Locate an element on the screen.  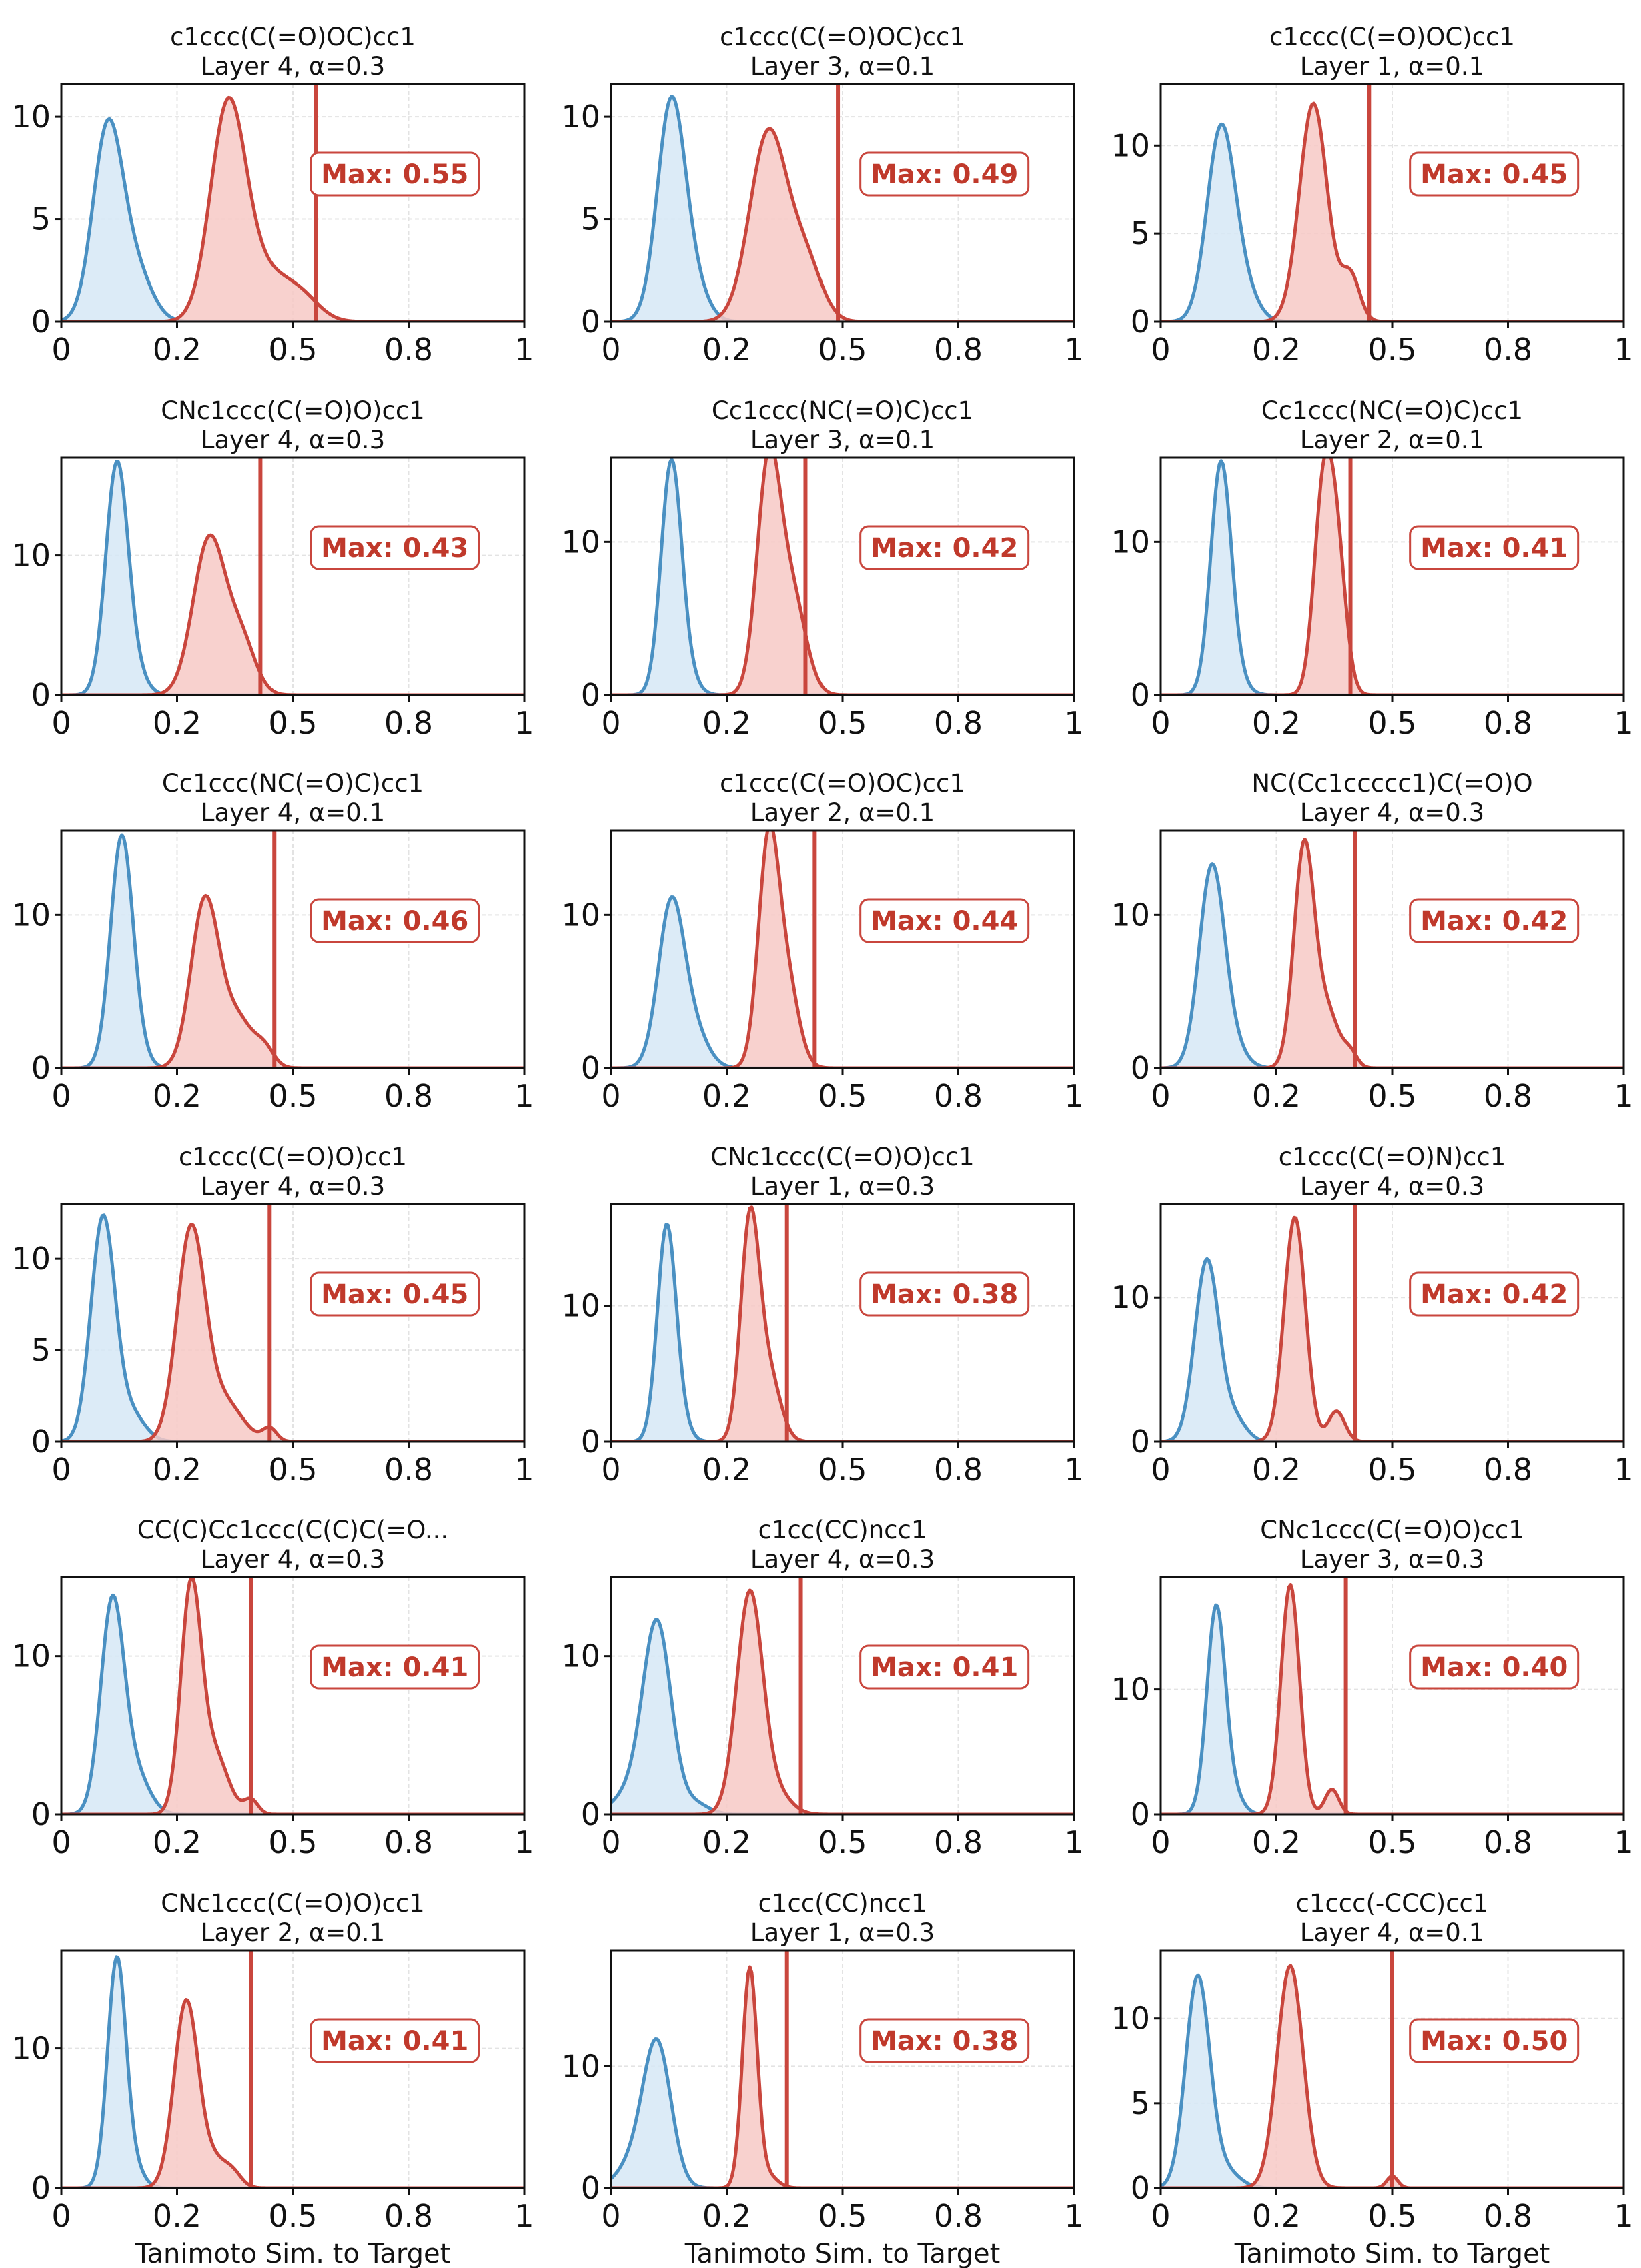
max-label: Max: 0.41 is located at coordinates (395, 2041).